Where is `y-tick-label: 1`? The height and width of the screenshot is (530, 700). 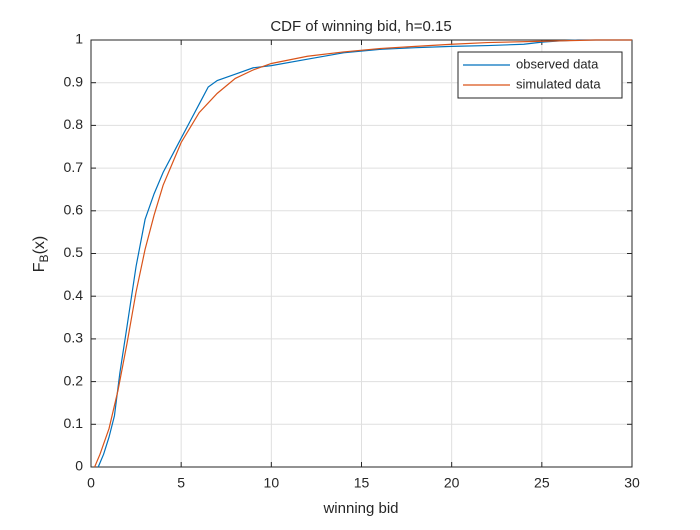 y-tick-label: 1 is located at coordinates (79, 39).